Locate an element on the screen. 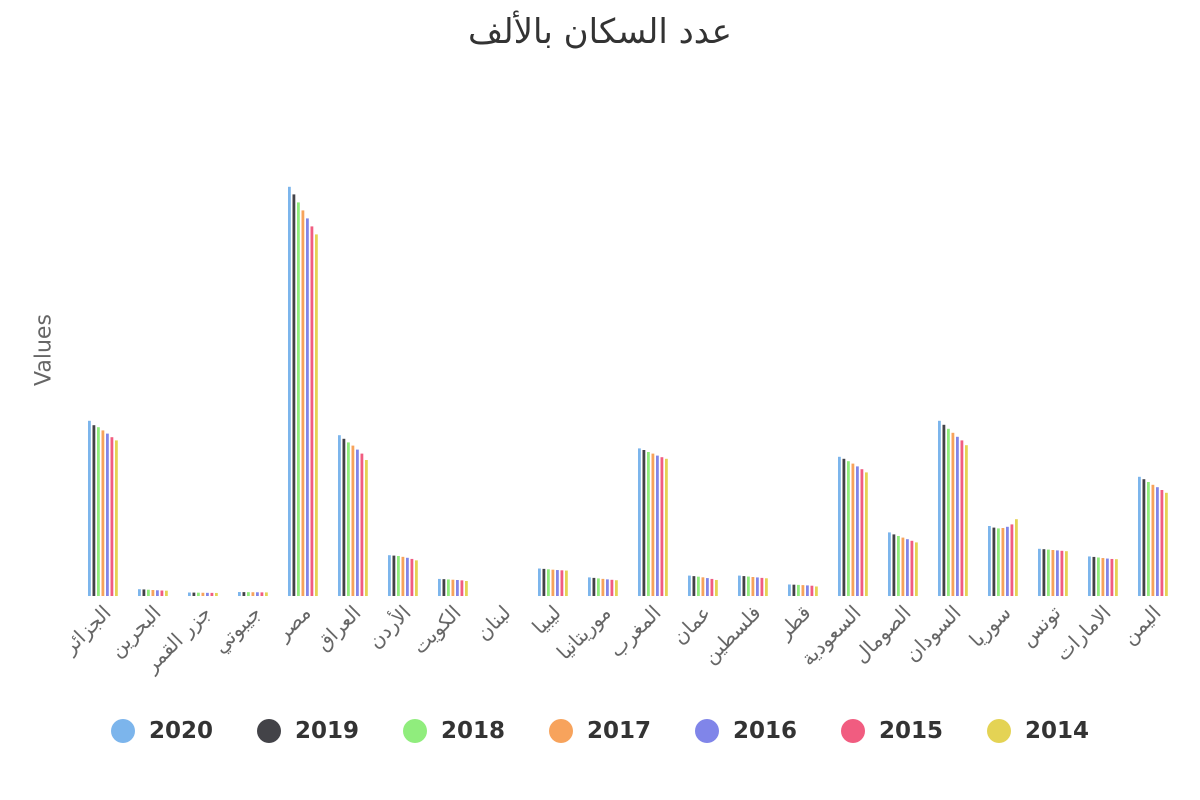  legend-item-2019: 2019 is located at coordinates (307, 731).